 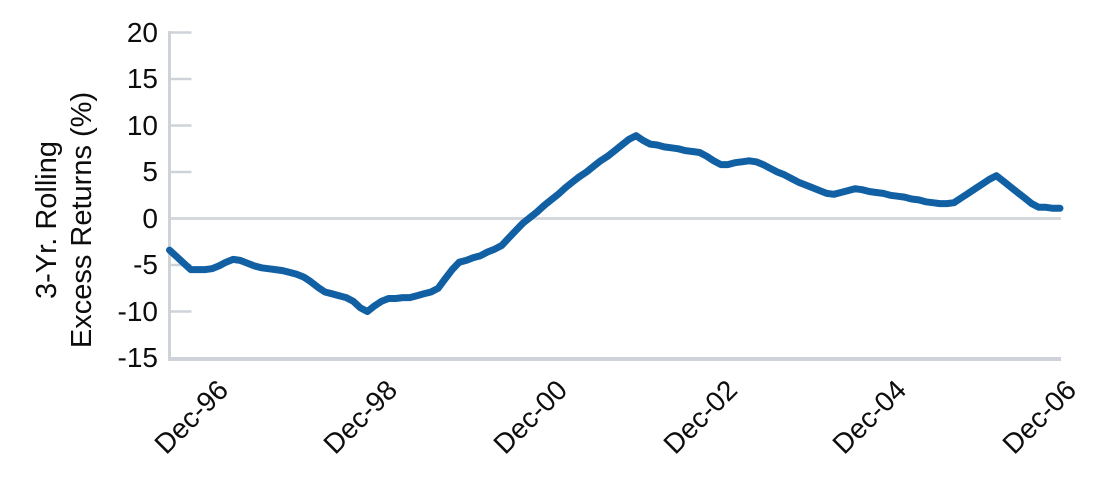 I want to click on y-axis-tick-marks, so click(x=180, y=172).